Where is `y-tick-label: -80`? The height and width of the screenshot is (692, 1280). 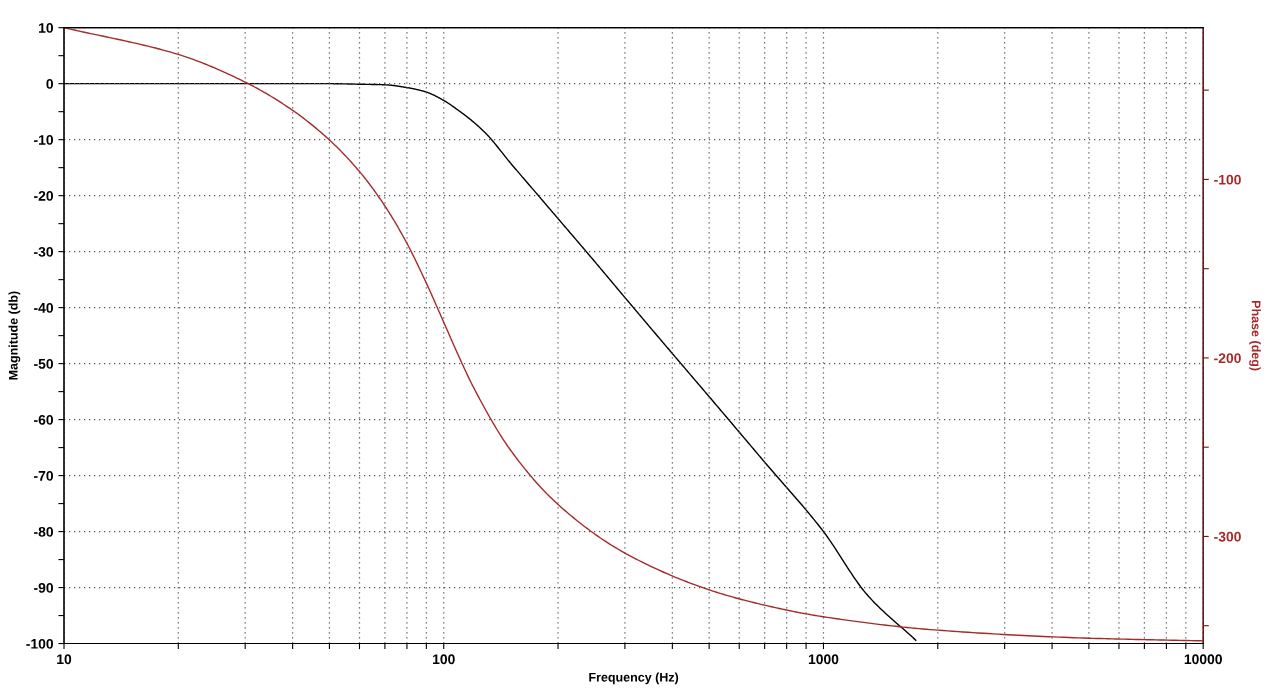 y-tick-label: -80 is located at coordinates (44, 531).